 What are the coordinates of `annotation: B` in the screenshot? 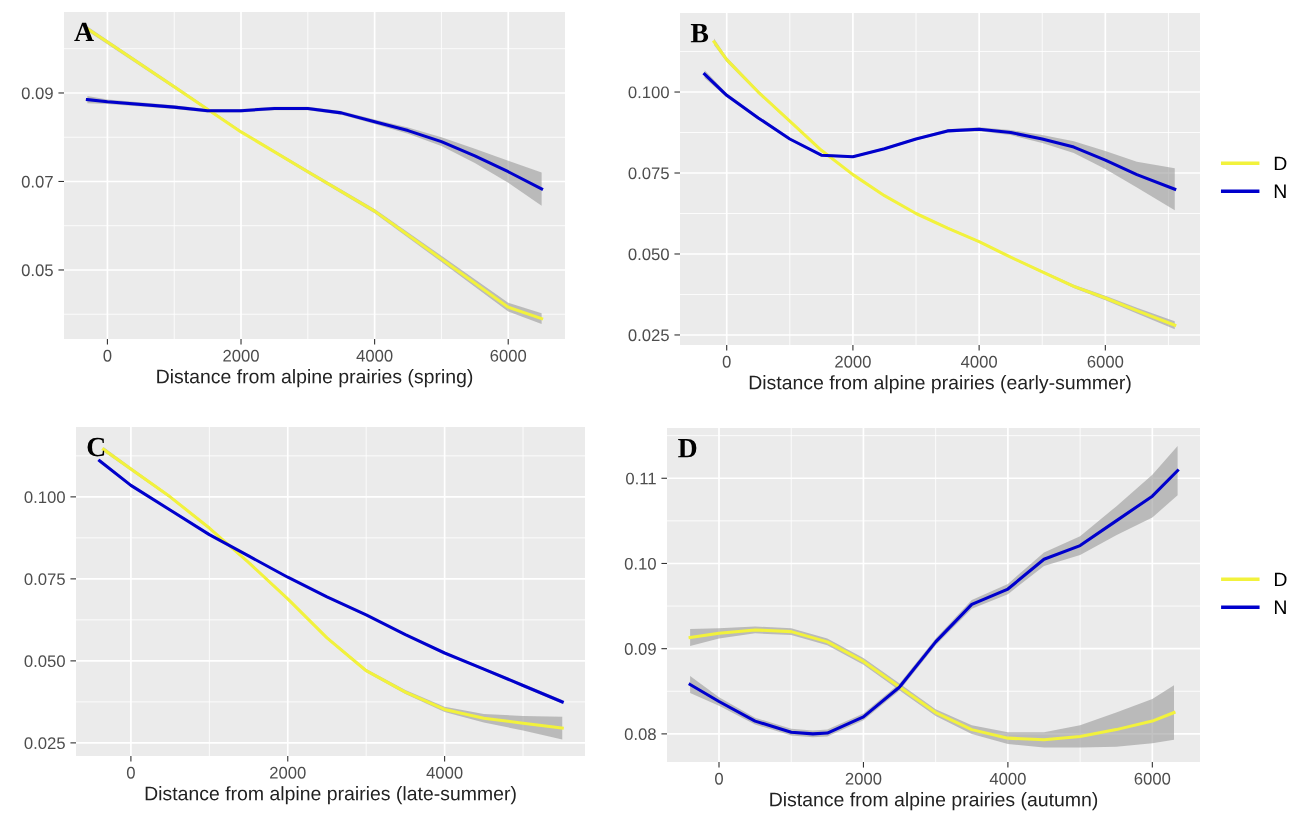 It's located at (699, 33).